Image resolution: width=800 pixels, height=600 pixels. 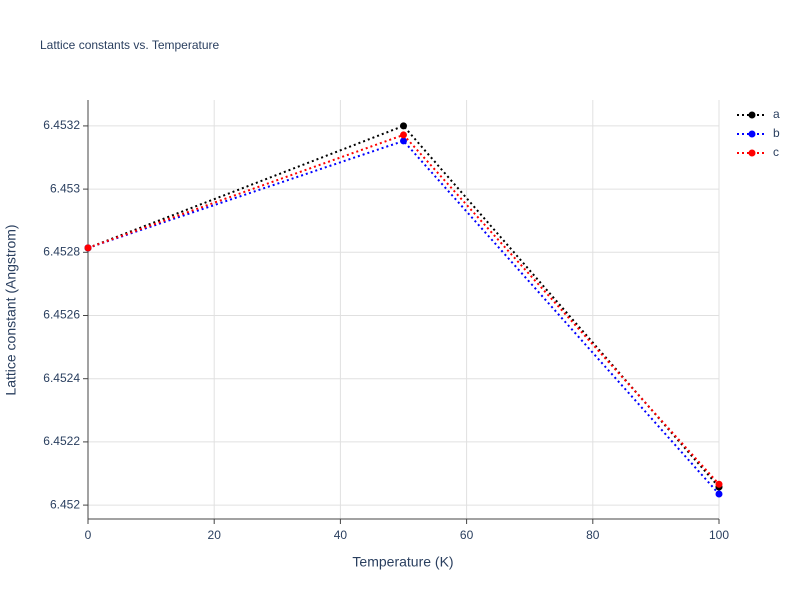 I want to click on y-tick-label: 6.4532, so click(x=61, y=125).